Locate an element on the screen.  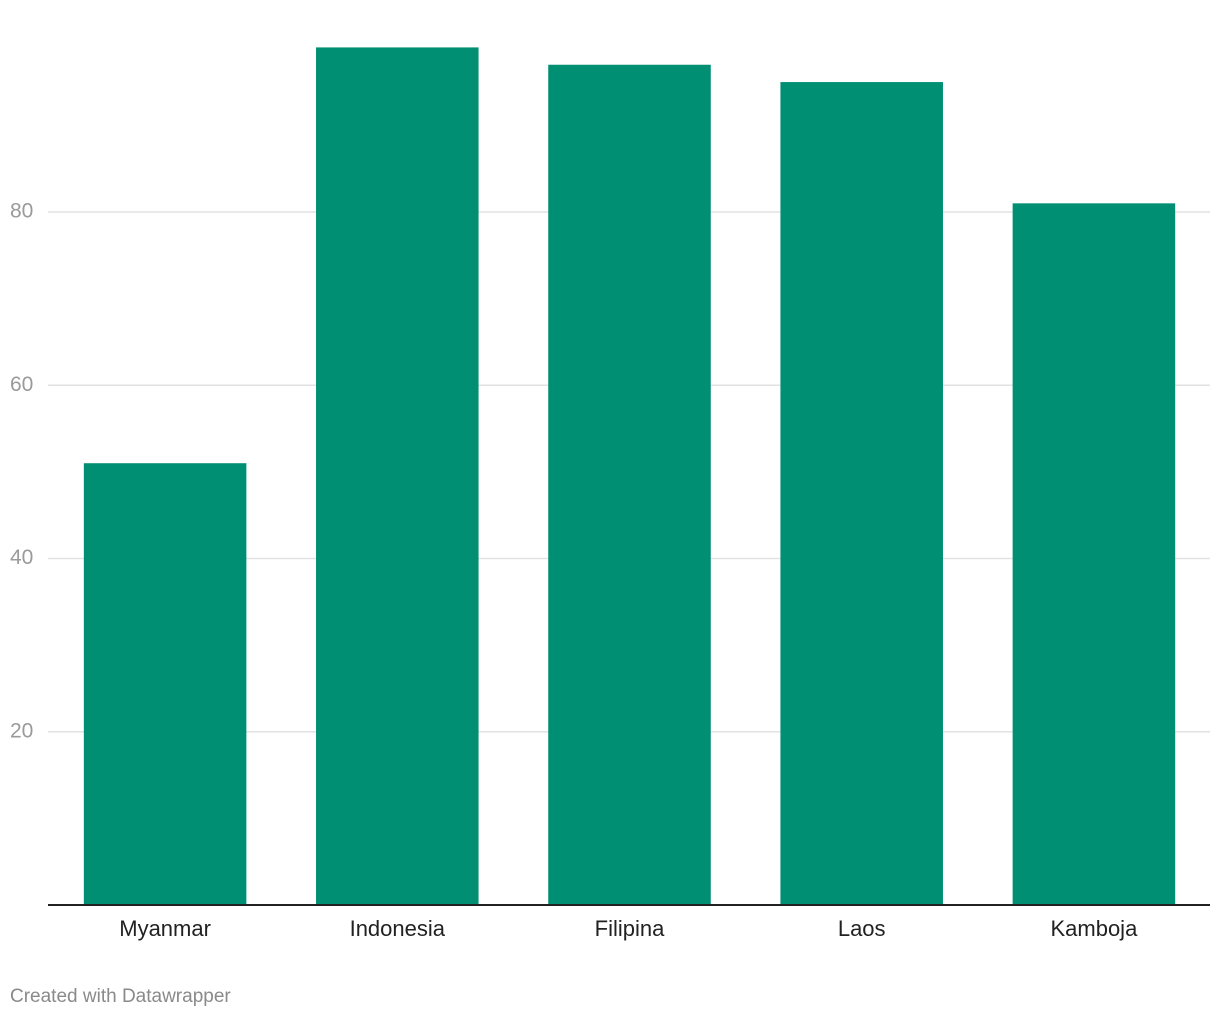
credit: Created with Datawrapper is located at coordinates (120, 996).